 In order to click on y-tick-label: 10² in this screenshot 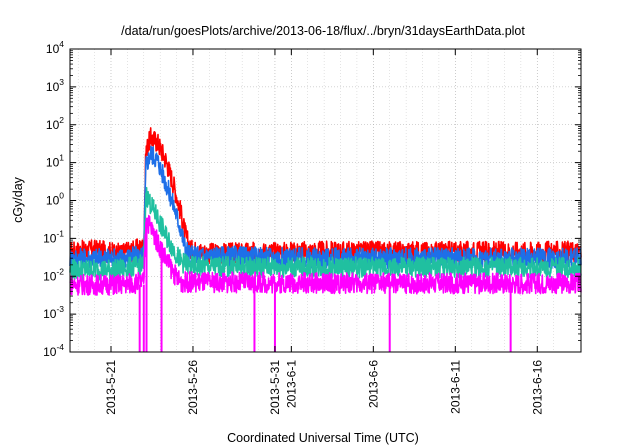, I will do `click(55, 123)`.